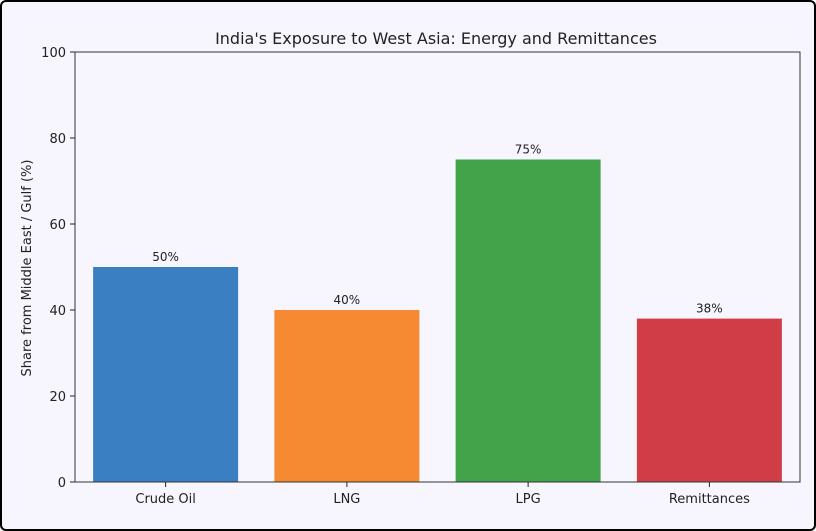 This screenshot has width=816, height=531. What do you see at coordinates (709, 400) in the screenshot?
I see `bar-remittances` at bounding box center [709, 400].